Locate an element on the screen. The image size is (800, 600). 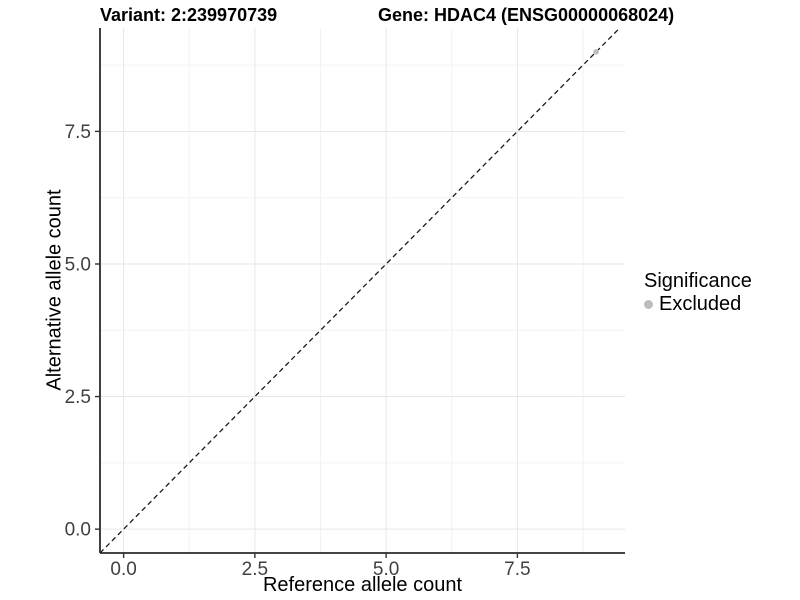
legend-item-label: Excluded is located at coordinates (700, 304).